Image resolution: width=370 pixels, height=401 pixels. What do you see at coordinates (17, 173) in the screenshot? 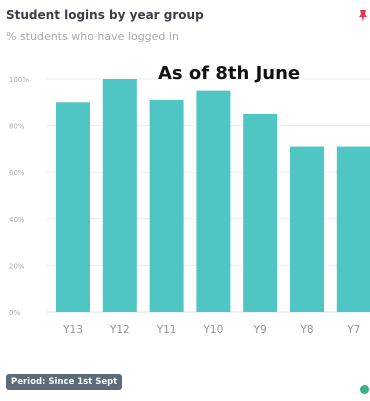
I see `y-tick-label: 60%` at bounding box center [17, 173].